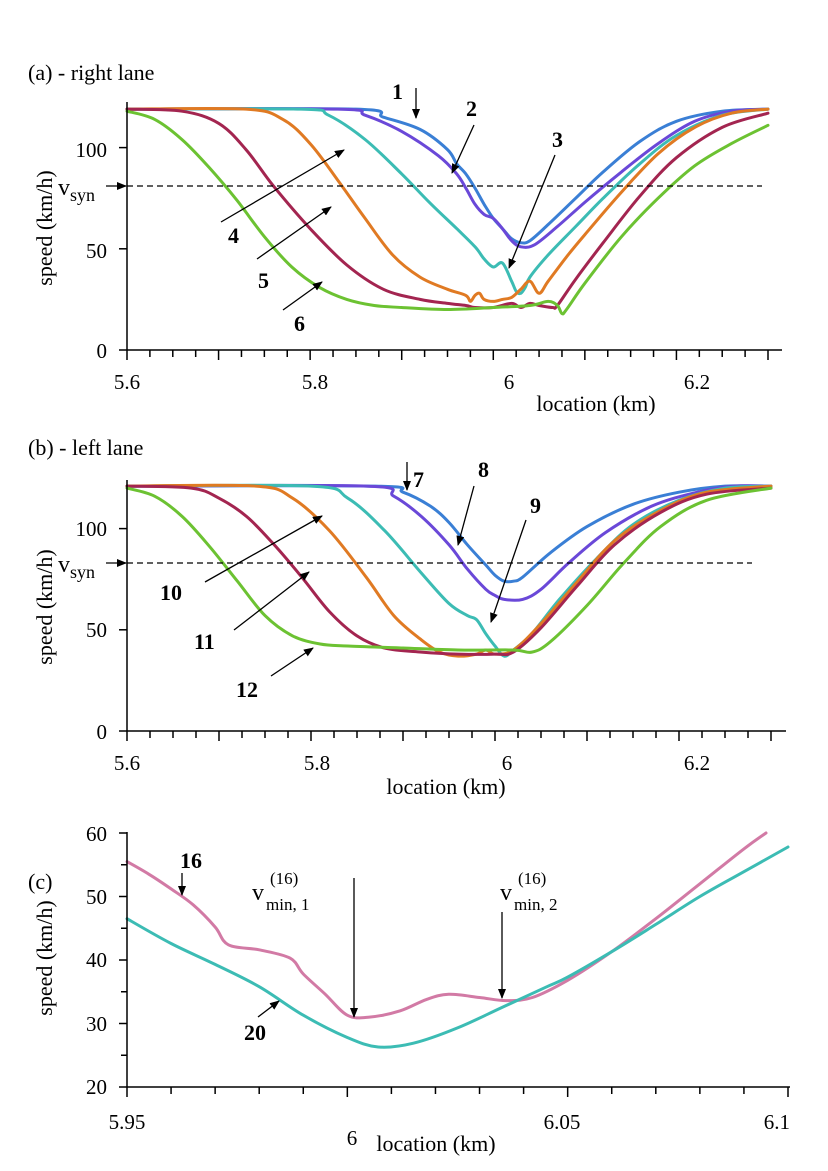 This screenshot has width=828, height=1171. Describe the element at coordinates (96, 834) in the screenshot. I see `panel-c-ytick-60: 60` at that location.